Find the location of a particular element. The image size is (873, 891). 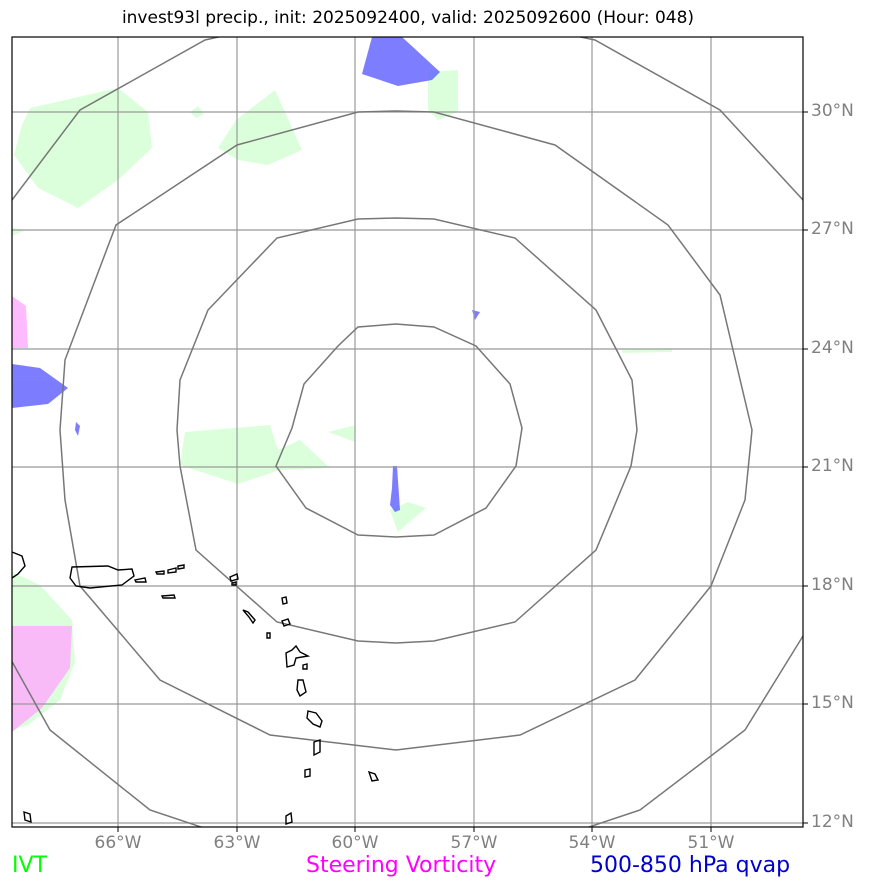

lat-label-30n: 30°N is located at coordinates (832, 111).